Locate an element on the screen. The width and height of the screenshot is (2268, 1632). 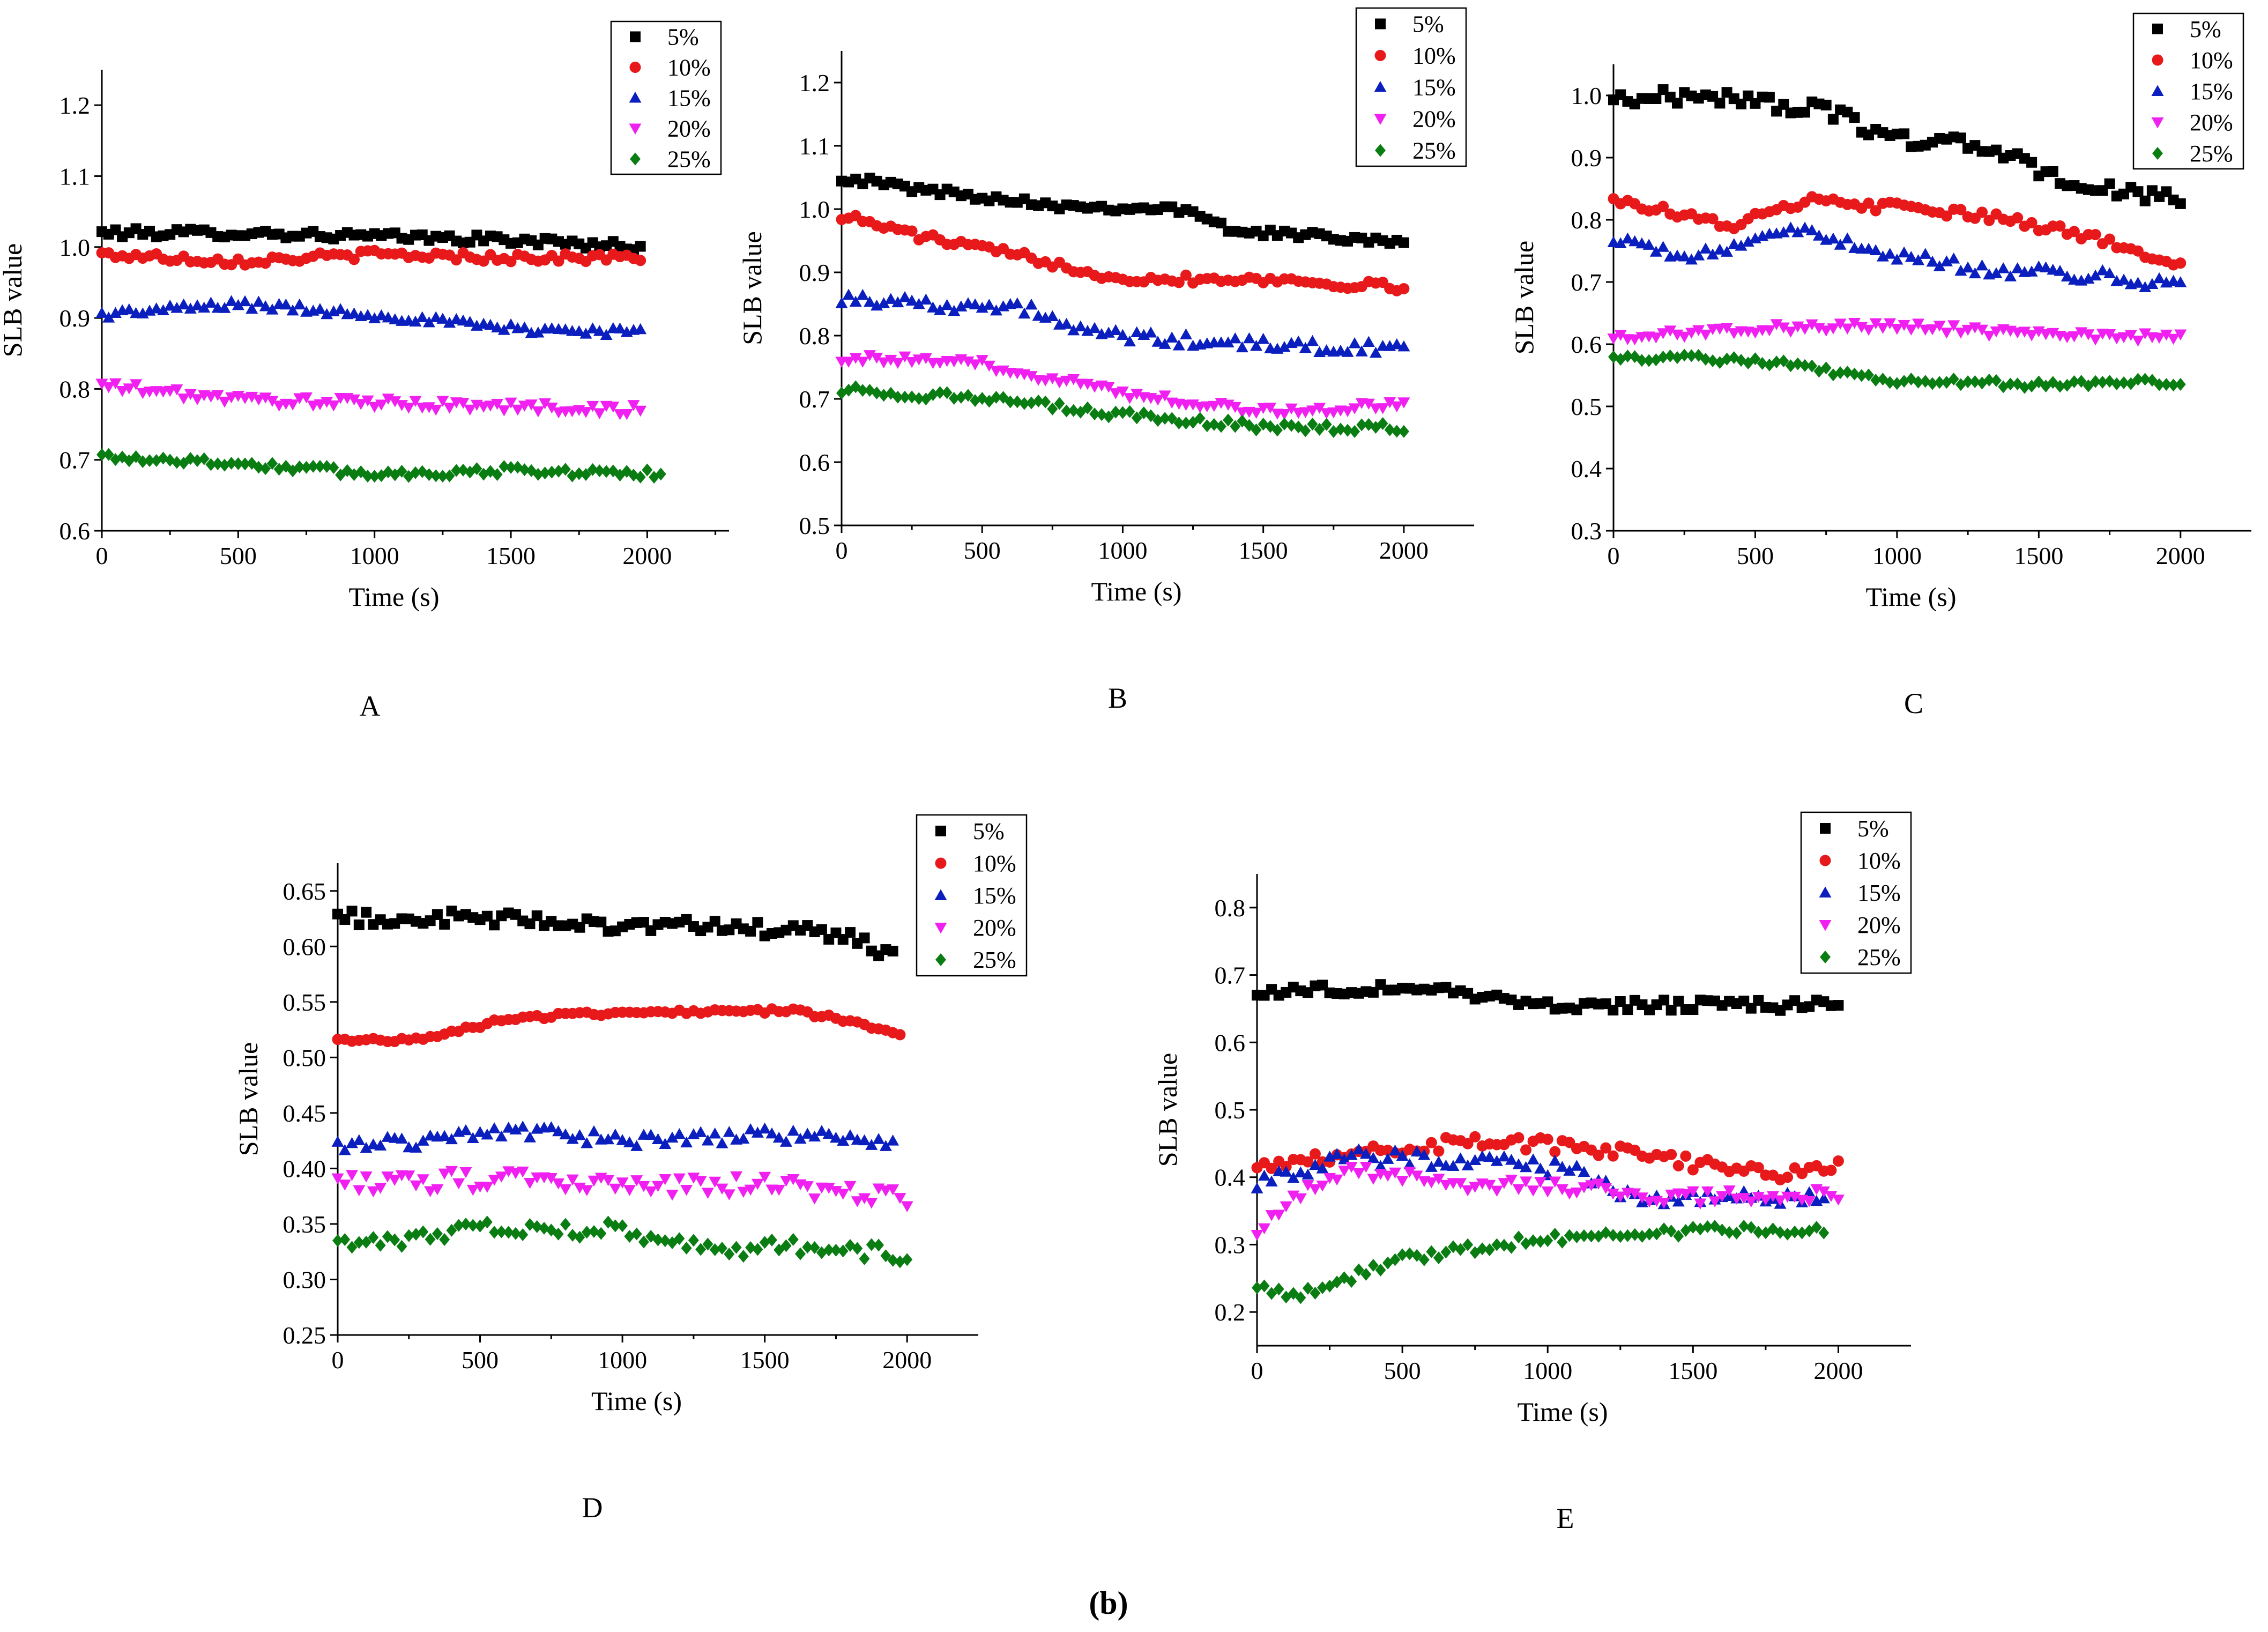
series-25pct is located at coordinates (1541, 1261).